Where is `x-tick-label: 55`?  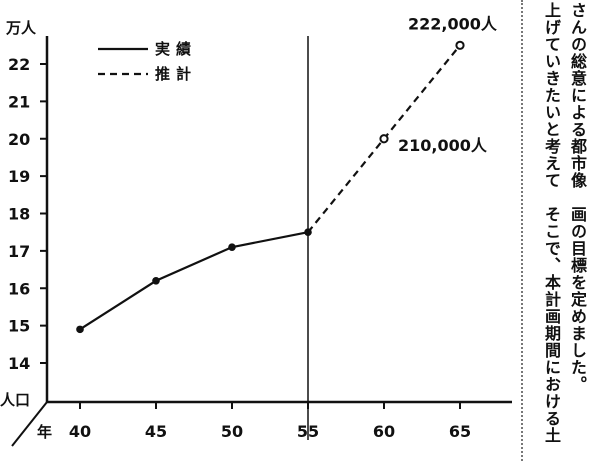 x-tick-label: 55 is located at coordinates (308, 431).